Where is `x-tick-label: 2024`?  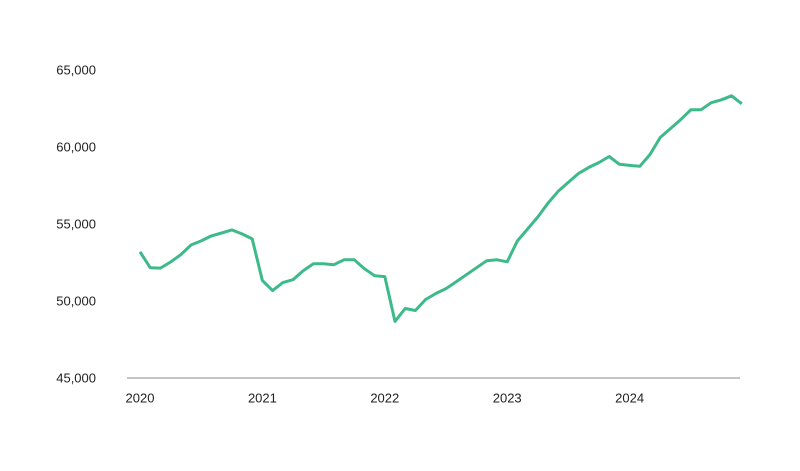
x-tick-label: 2024 is located at coordinates (629, 397).